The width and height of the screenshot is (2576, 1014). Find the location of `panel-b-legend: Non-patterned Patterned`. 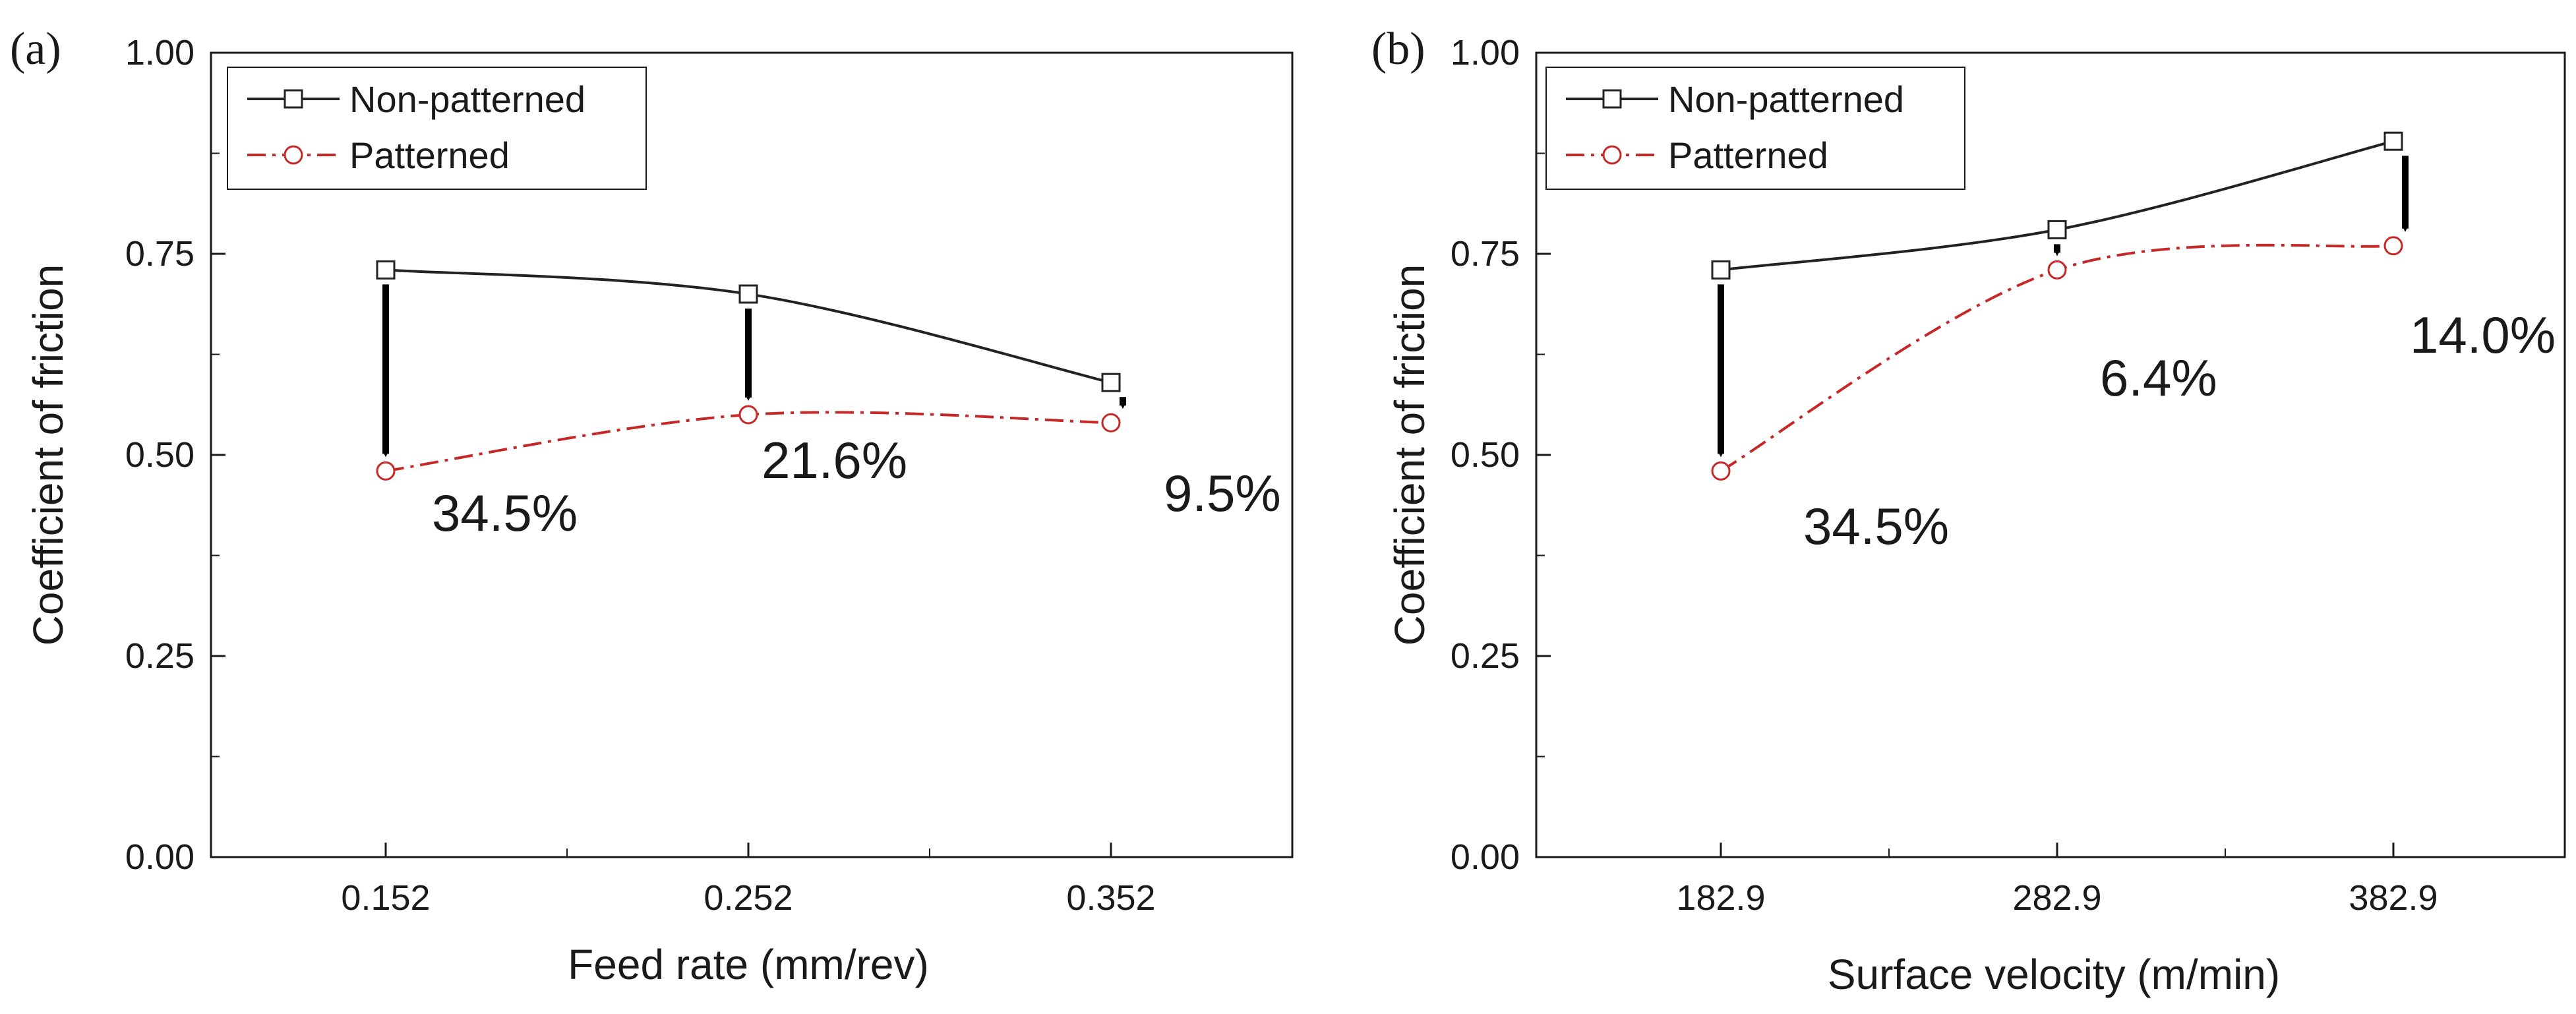

panel-b-legend: Non-patterned Patterned is located at coordinates (1755, 128).